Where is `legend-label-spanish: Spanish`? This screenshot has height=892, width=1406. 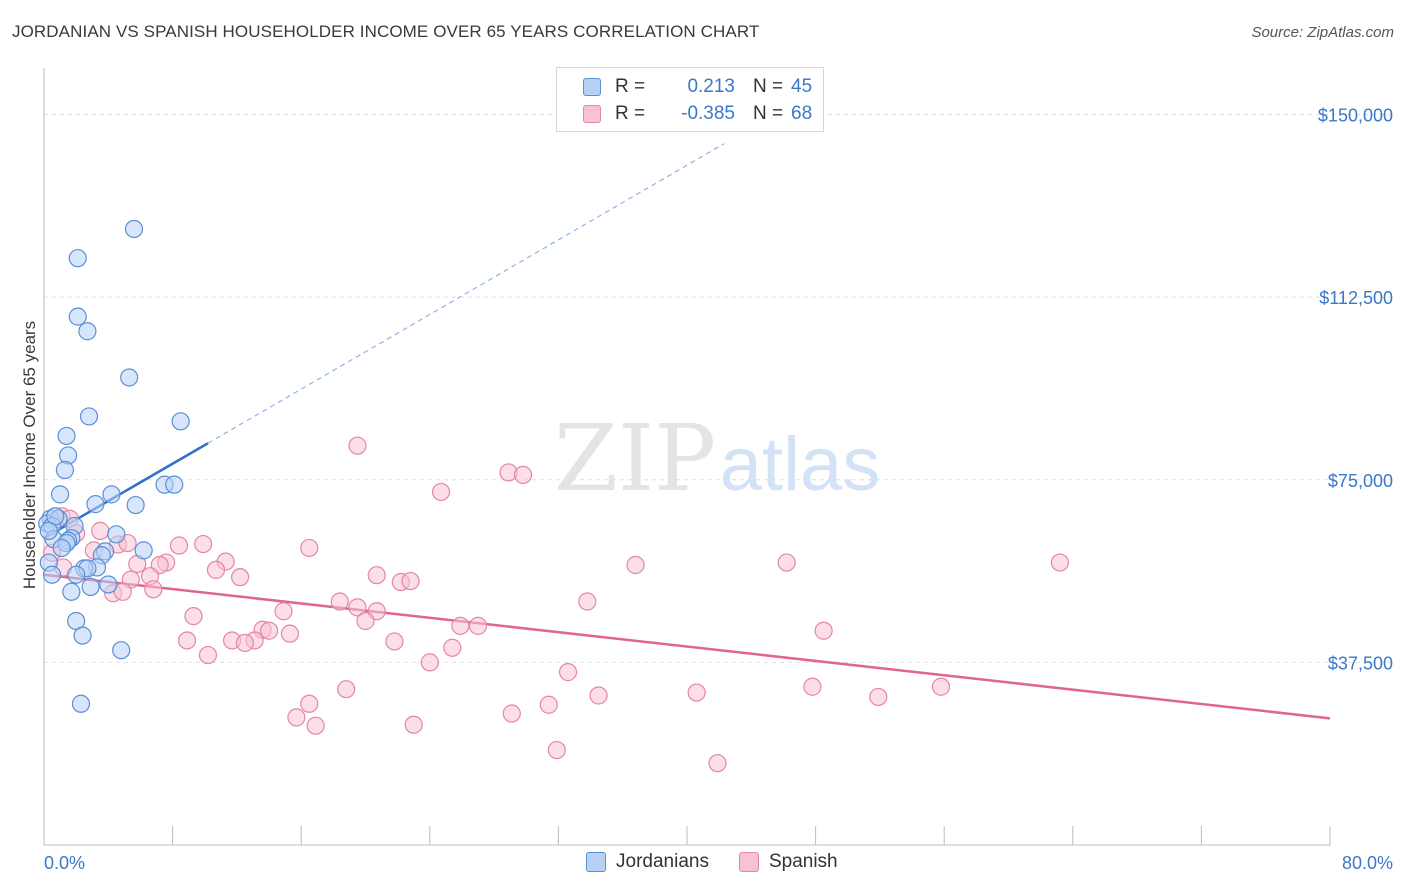
legend-label-spanish: Spanish is located at coordinates (803, 861).